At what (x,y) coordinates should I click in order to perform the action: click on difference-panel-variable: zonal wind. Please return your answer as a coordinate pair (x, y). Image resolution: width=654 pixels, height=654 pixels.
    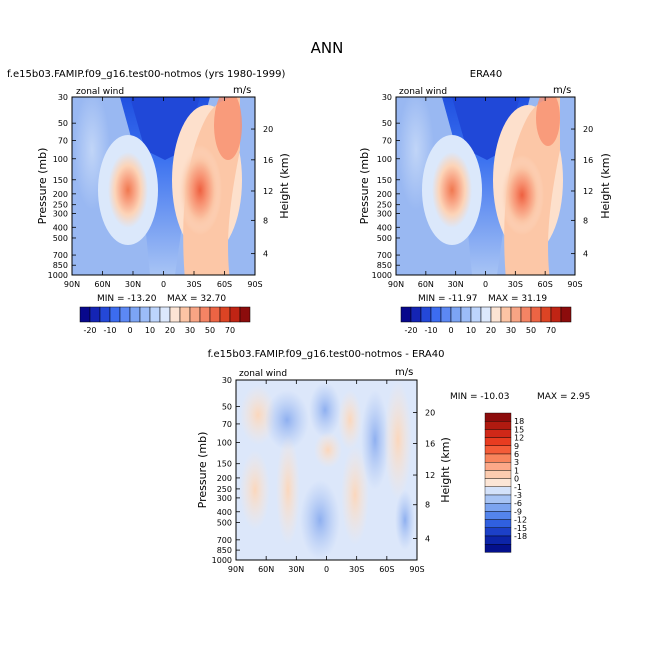
    Looking at the image, I should click on (263, 374).